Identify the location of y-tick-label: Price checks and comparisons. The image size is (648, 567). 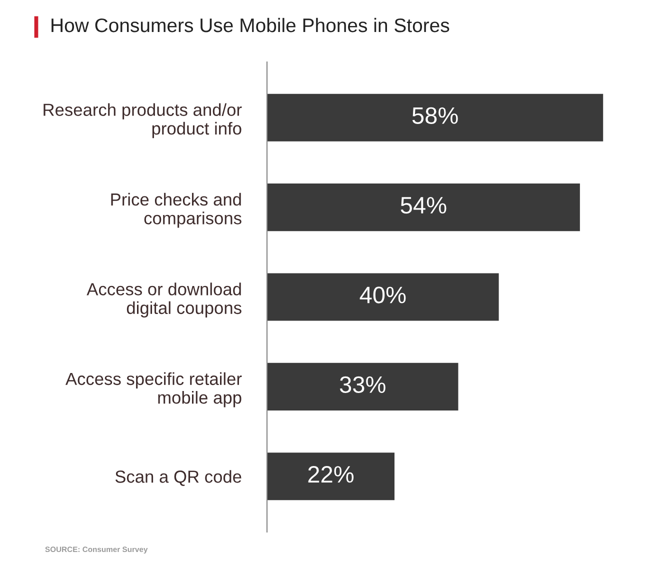
(176, 210).